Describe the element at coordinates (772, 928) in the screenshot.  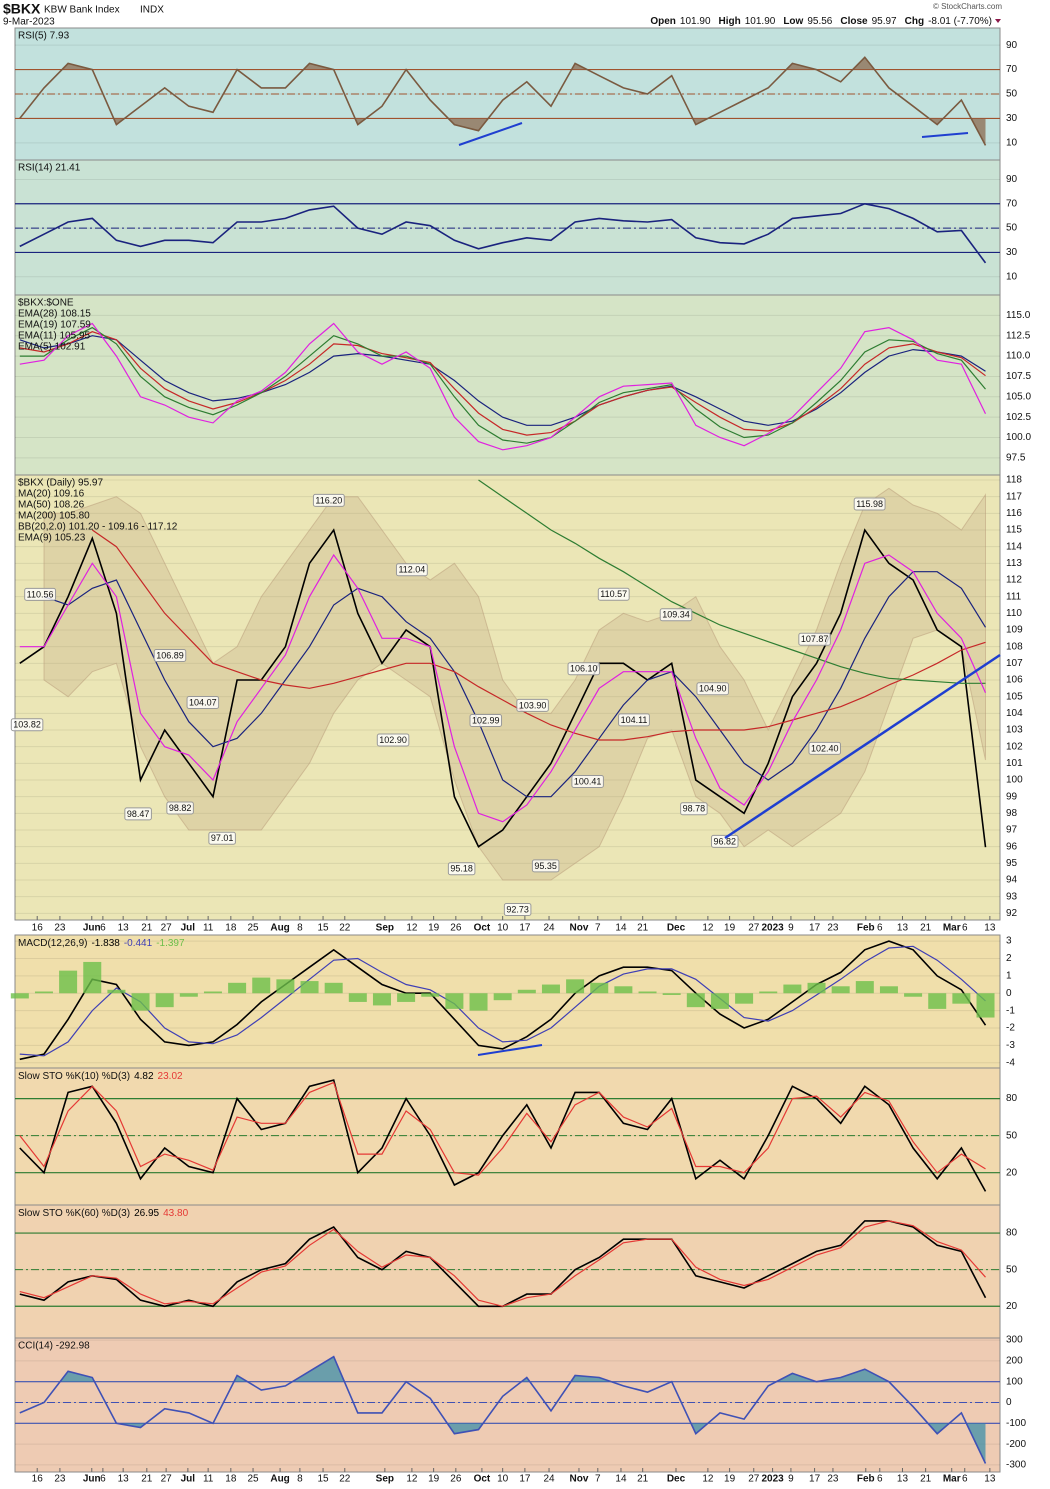
I see `x-tick-label: 2023` at that location.